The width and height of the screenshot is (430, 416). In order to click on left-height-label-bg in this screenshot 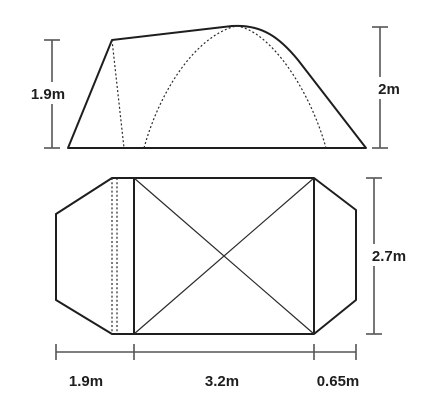, I will do `click(48, 93)`.